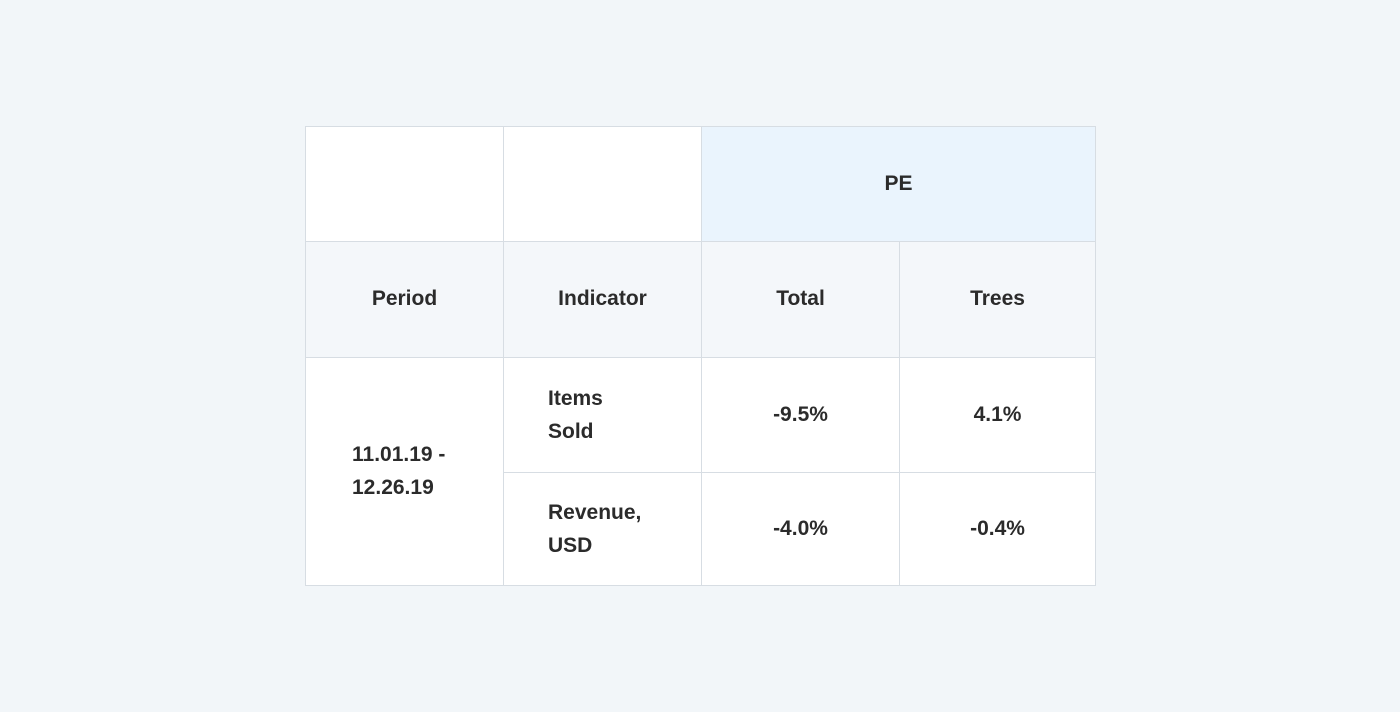 This screenshot has width=1400, height=712. Describe the element at coordinates (800, 414) in the screenshot. I see `total-value-cell: -9.5%` at that location.